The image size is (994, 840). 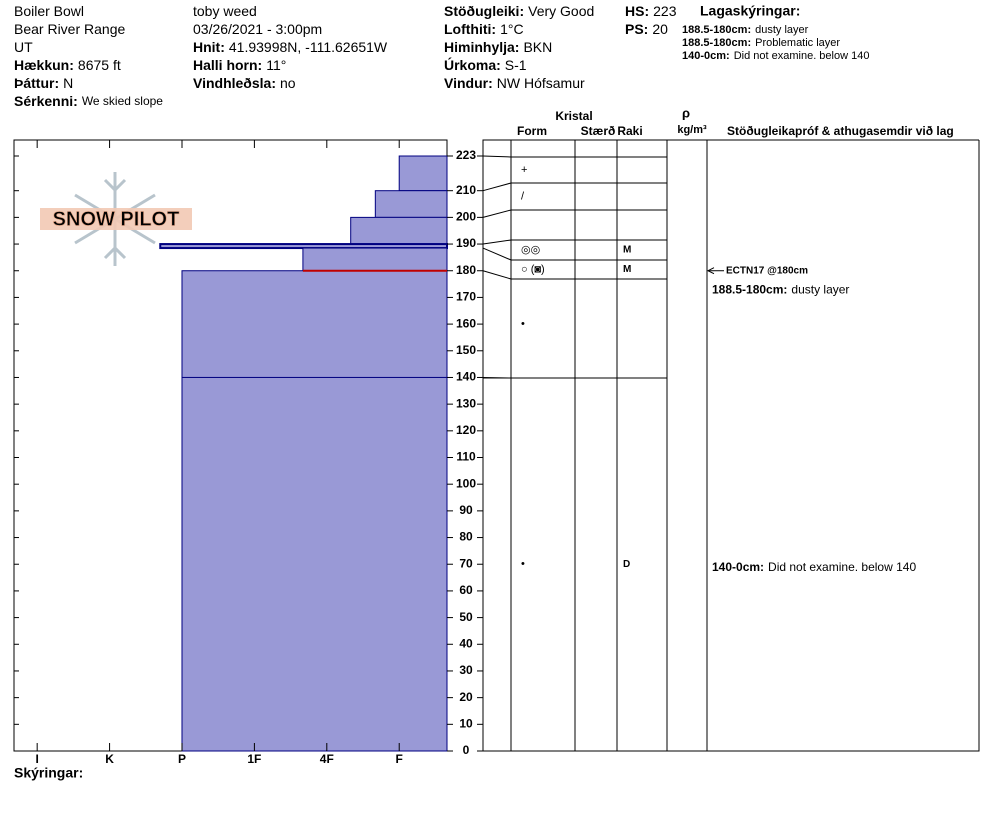 I want to click on test-label: ECTN17 @180cm, so click(x=767, y=270).